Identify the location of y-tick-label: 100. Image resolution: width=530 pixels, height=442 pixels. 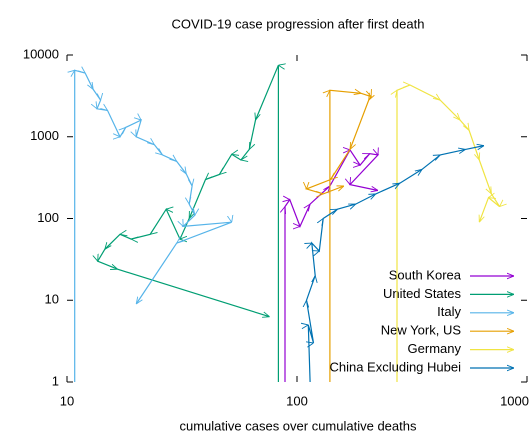
(48, 217).